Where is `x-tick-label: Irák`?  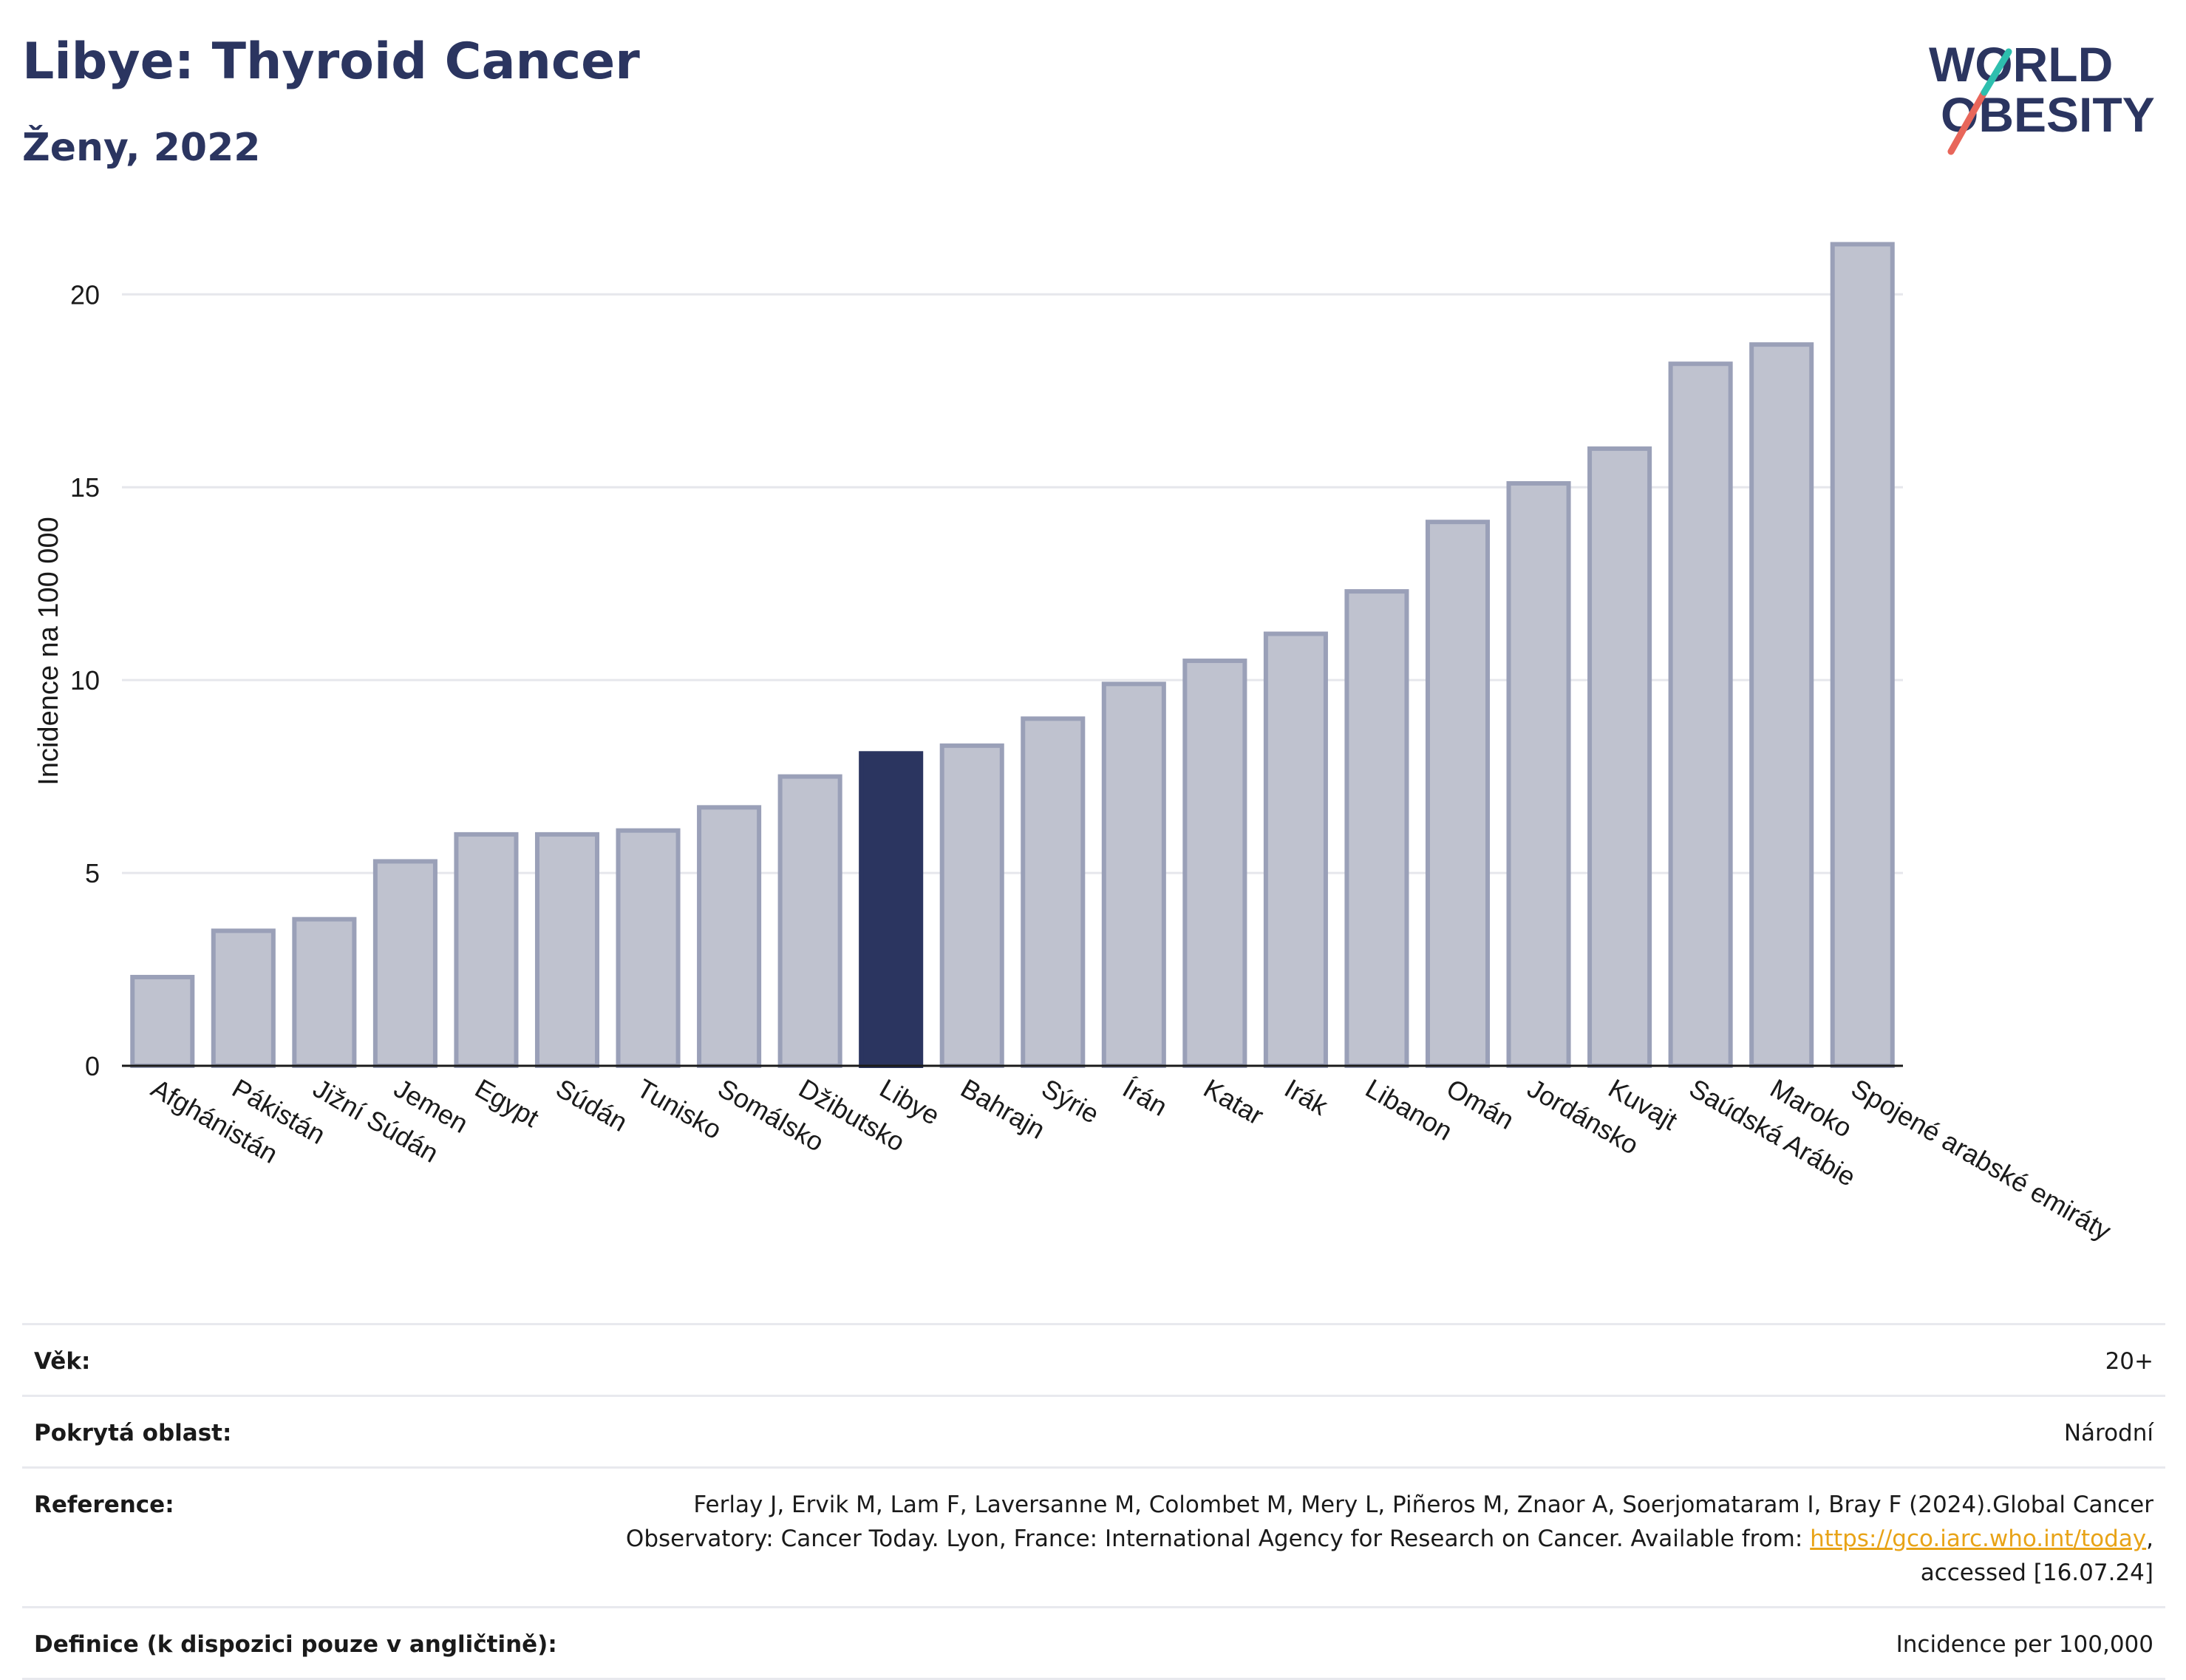
x-tick-label: Irák is located at coordinates (1306, 1096).